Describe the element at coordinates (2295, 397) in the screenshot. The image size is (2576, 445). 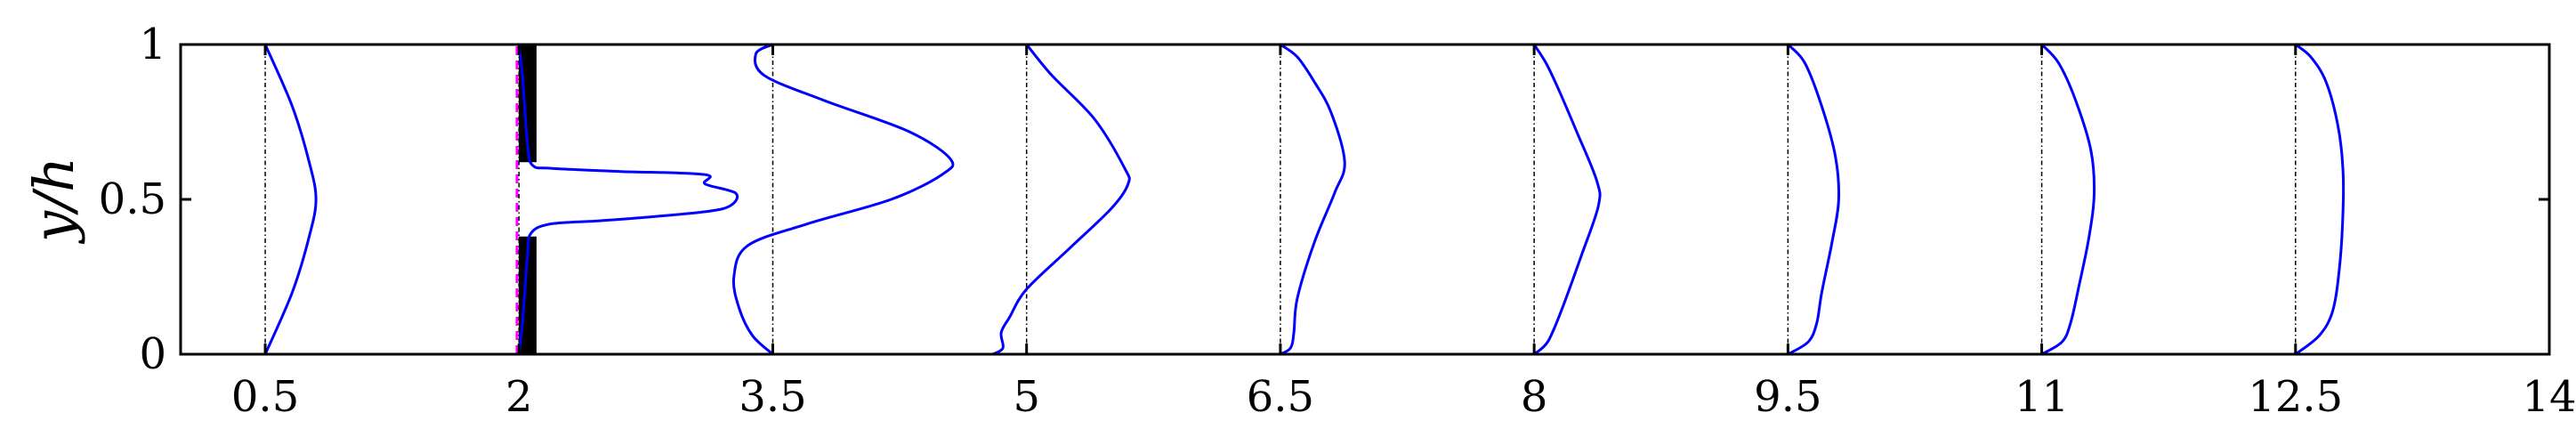
I see `x-tick-label-8: 12.5` at that location.